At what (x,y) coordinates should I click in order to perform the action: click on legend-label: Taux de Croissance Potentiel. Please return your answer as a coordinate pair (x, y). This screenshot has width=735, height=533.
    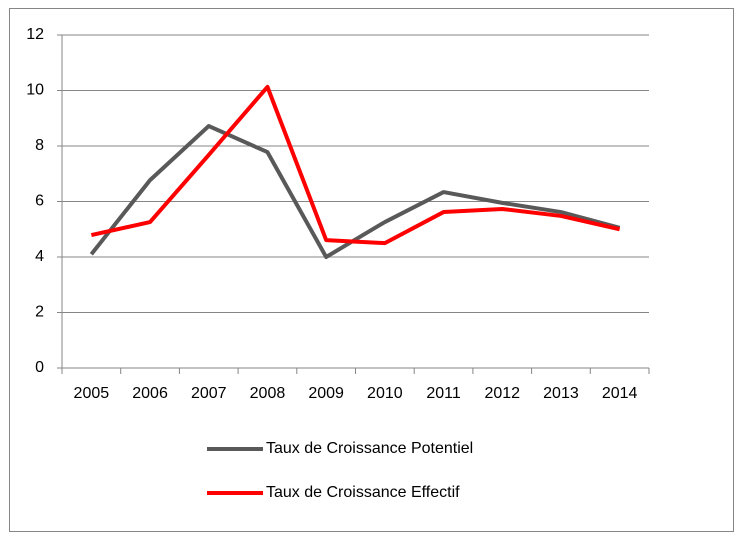
    Looking at the image, I should click on (369, 448).